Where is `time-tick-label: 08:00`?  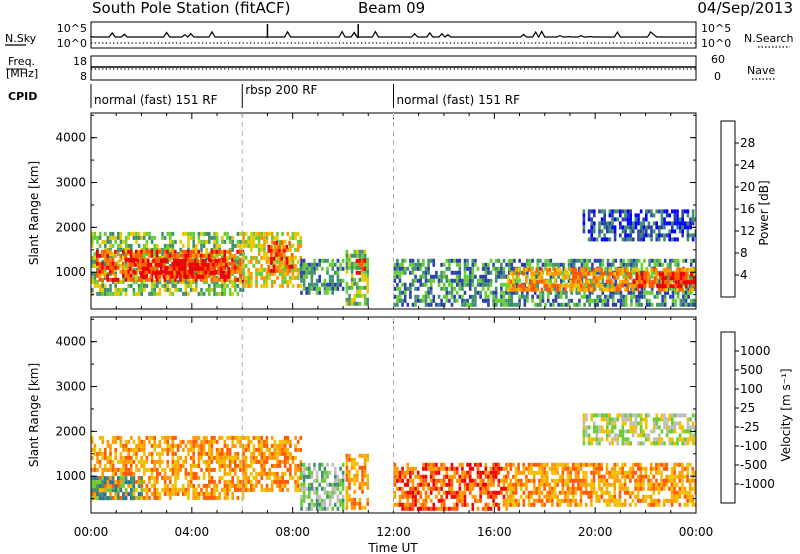
time-tick-label: 08:00 is located at coordinates (292, 532).